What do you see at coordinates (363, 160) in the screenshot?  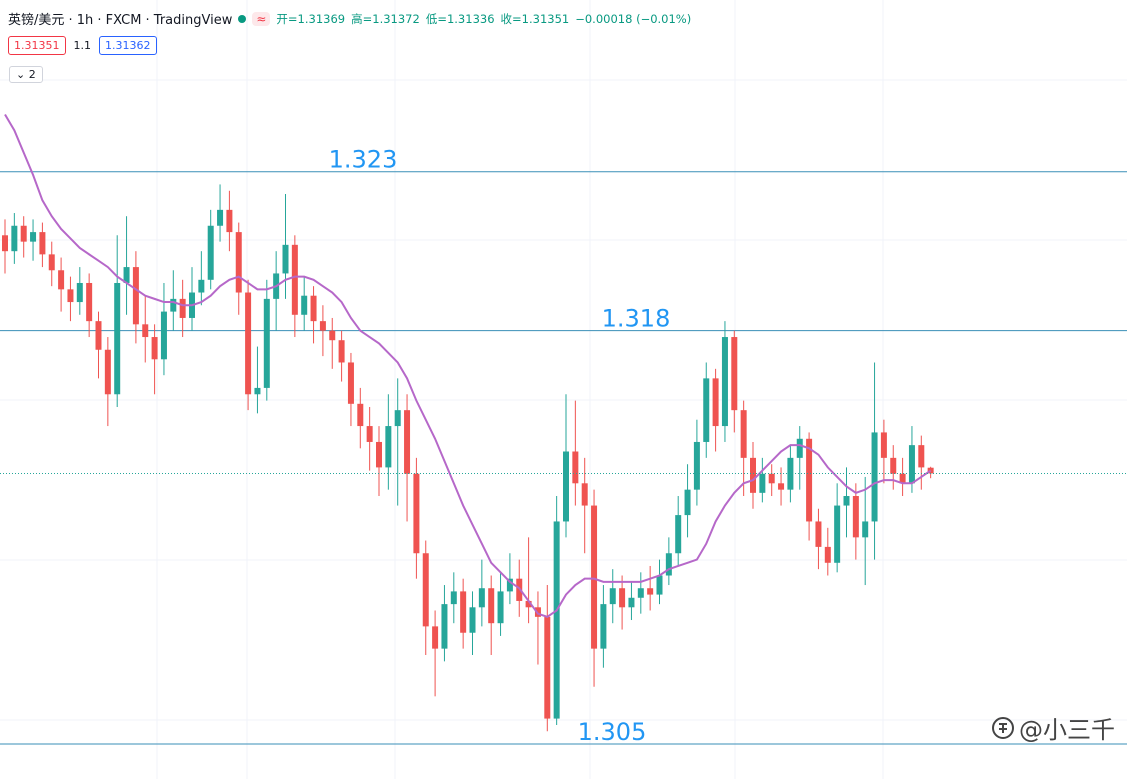 I see `level-label: 1.323` at bounding box center [363, 160].